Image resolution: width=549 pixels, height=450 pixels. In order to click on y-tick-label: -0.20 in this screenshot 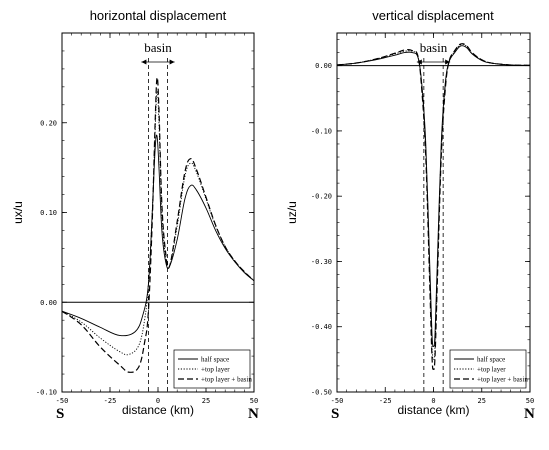, I will do `click(321, 197)`.